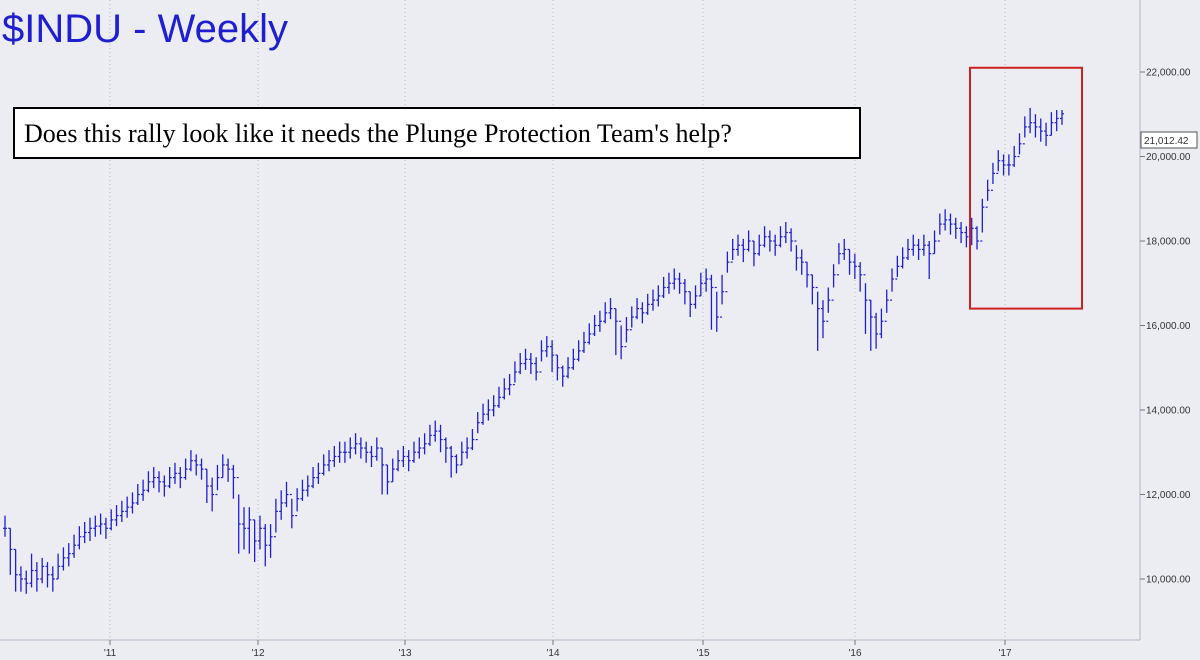 This screenshot has width=1200, height=660. I want to click on x-tick-label: '17, so click(1004, 653).